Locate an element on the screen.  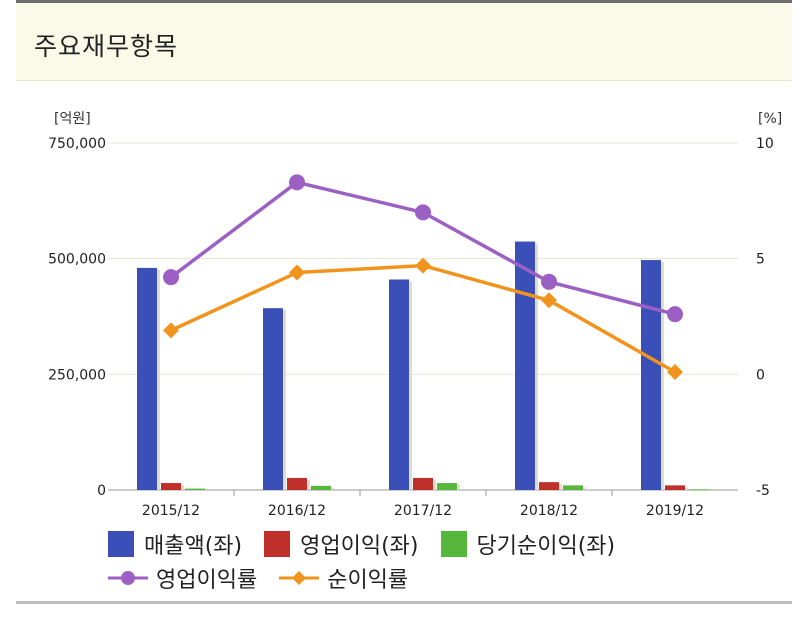
left-tick-label: 500,000 is located at coordinates (77, 260).